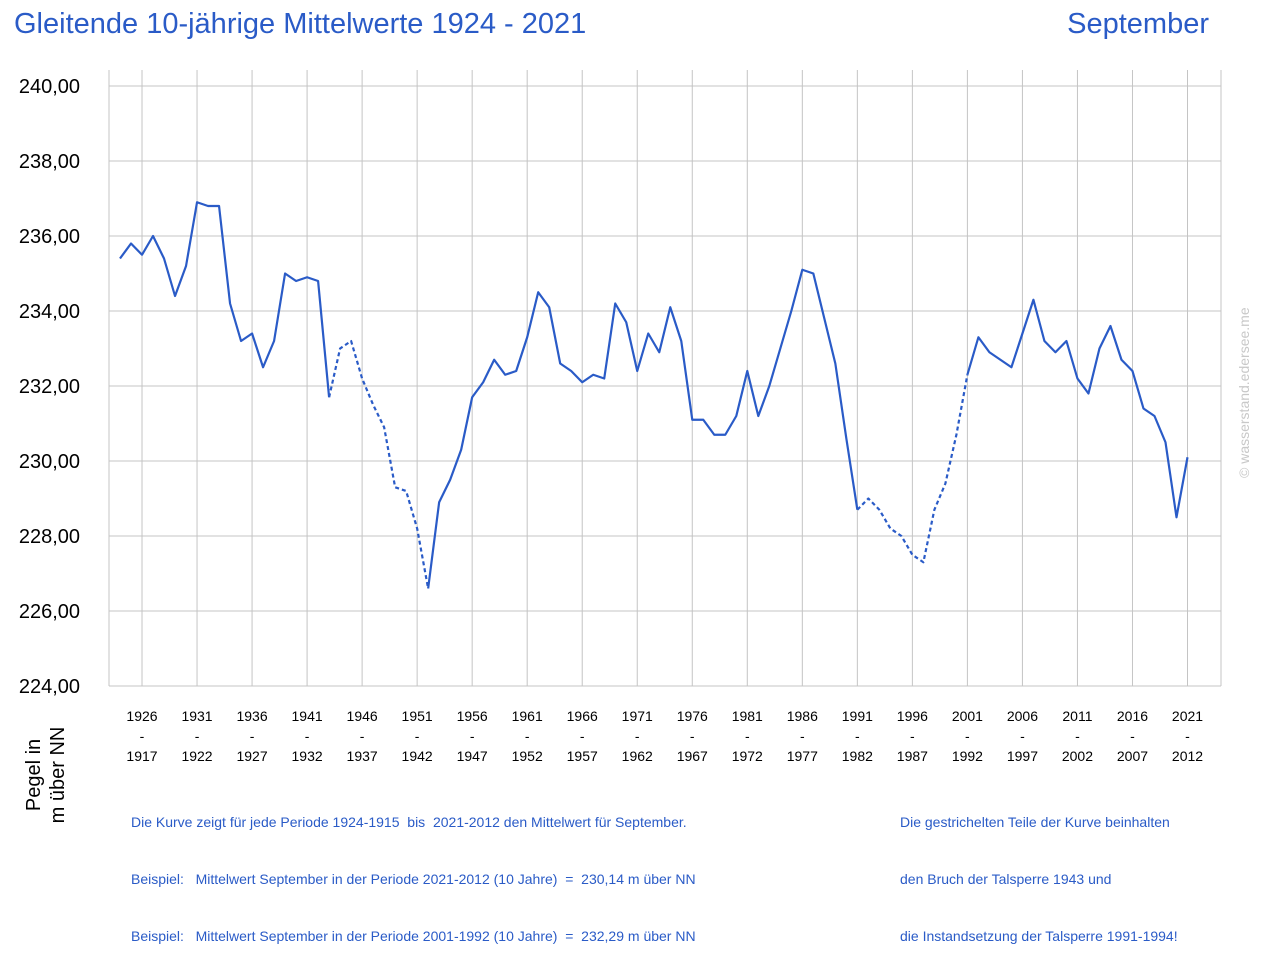  Describe the element at coordinates (747, 716) in the screenshot. I see `x-tick-label-top: 1981` at that location.